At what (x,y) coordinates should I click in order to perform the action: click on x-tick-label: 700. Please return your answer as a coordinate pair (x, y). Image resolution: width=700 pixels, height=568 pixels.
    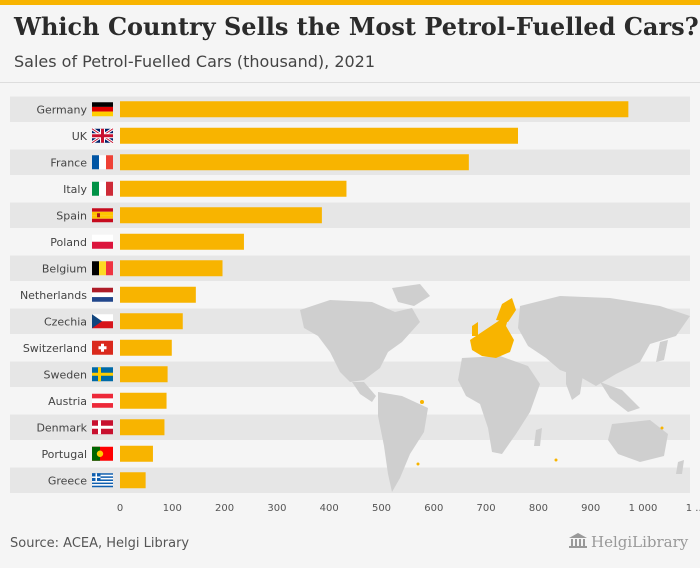
    Looking at the image, I should click on (486, 508).